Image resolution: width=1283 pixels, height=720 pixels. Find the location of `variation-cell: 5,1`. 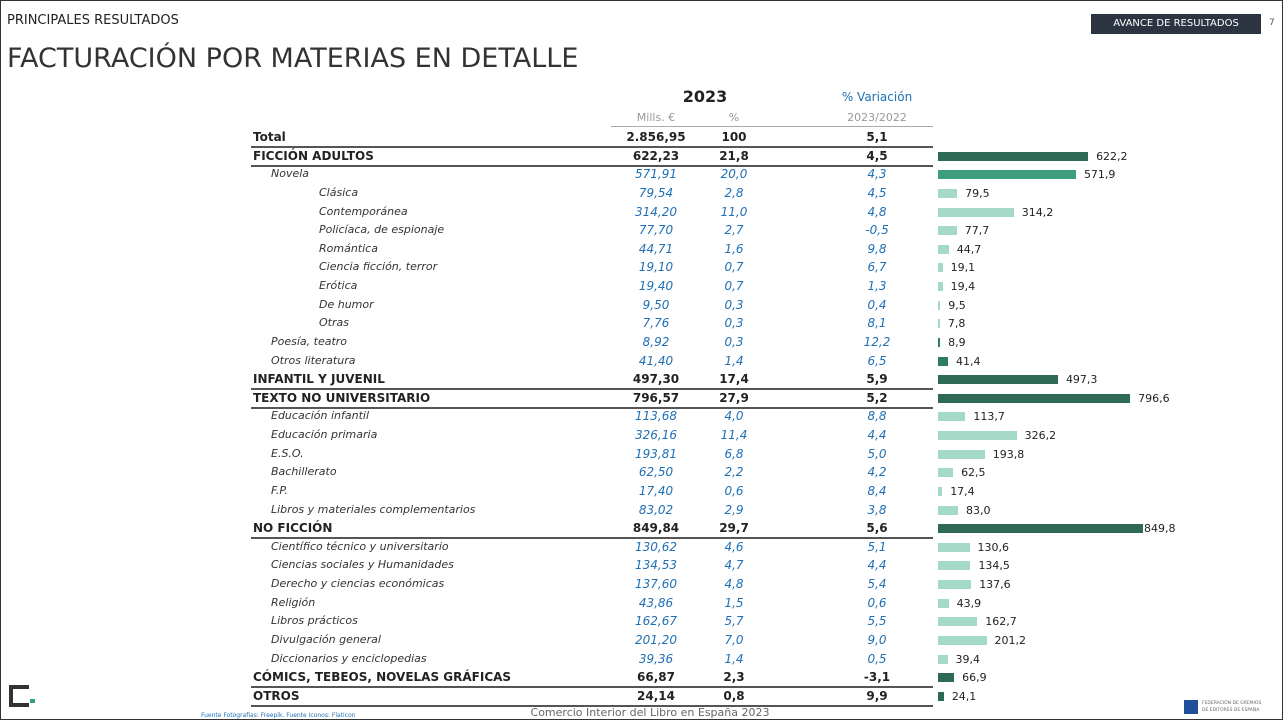

variation-cell: 5,1 is located at coordinates (877, 137).